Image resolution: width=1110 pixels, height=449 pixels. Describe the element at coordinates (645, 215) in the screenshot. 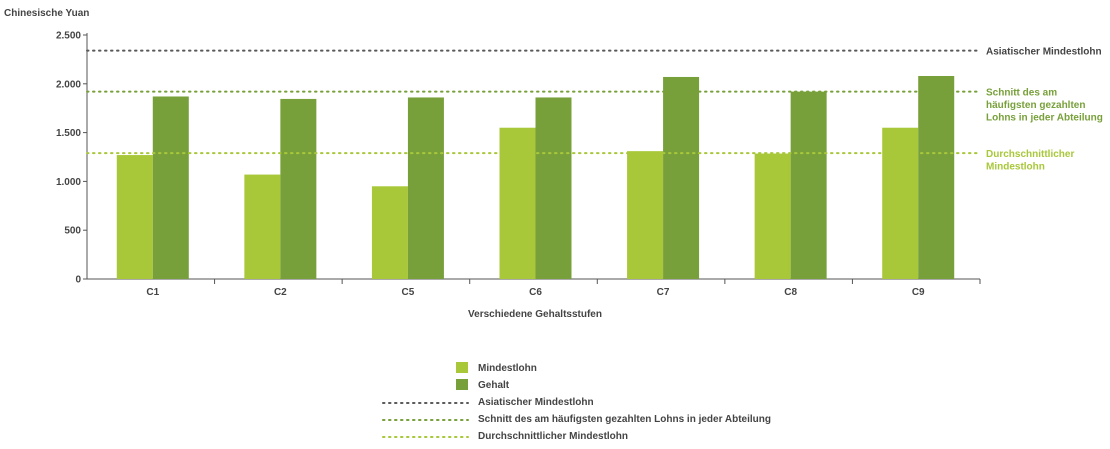

I see `bar-mindestlohn-c7` at that location.